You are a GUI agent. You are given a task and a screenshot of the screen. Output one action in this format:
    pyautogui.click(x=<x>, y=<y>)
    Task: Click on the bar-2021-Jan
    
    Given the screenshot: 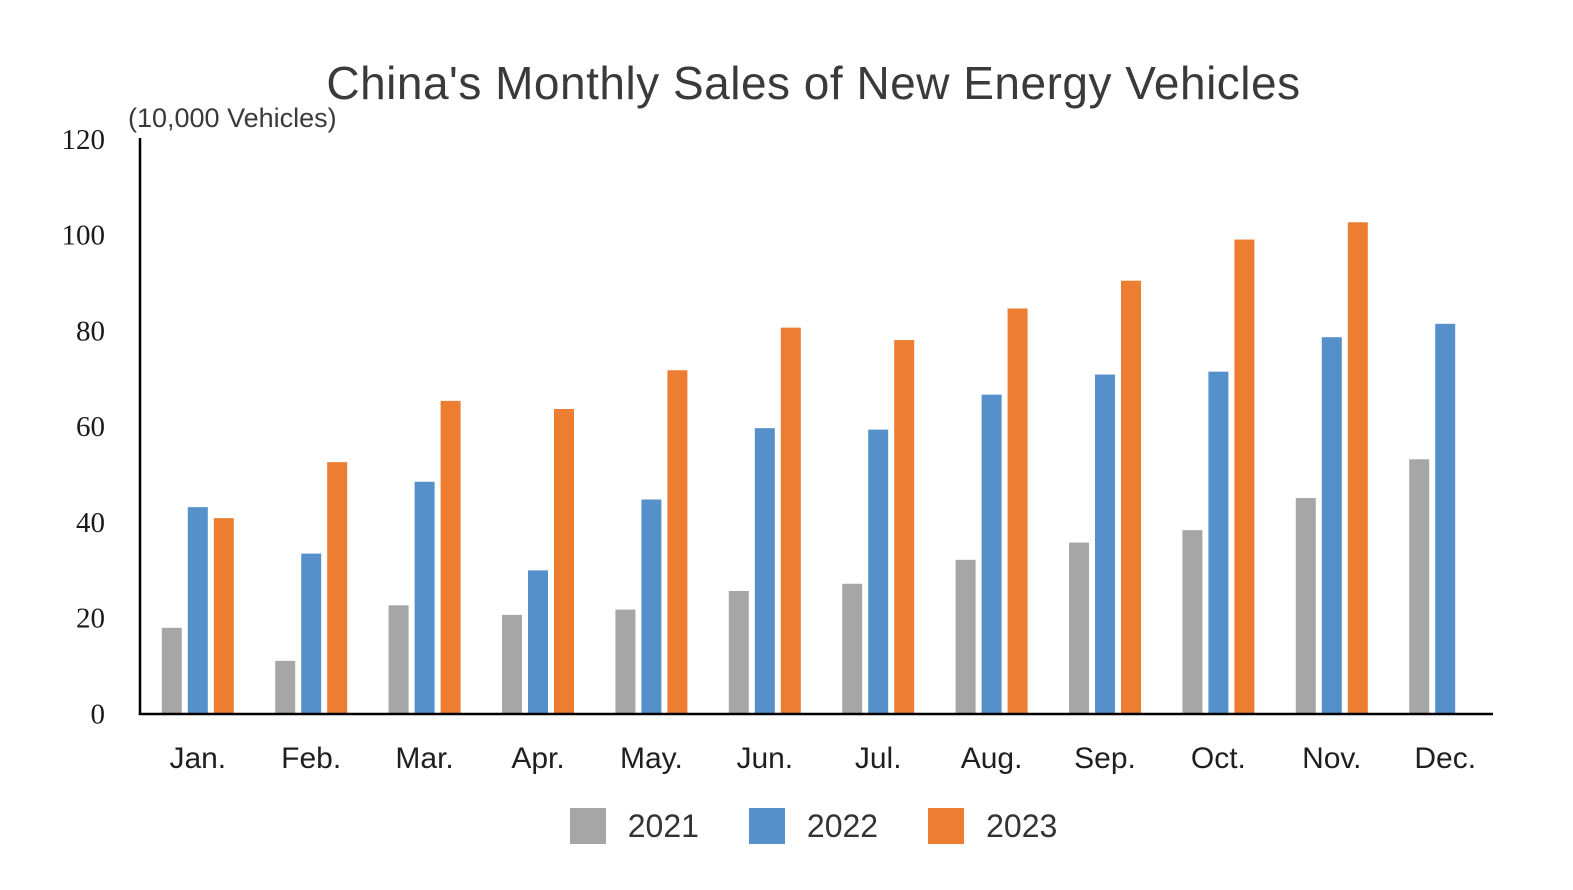 What is the action you would take?
    pyautogui.click(x=171, y=670)
    